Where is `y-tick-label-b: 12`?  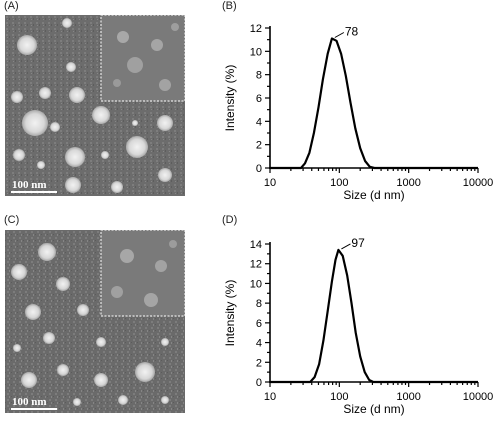 y-tick-label-b: 12 is located at coordinates (256, 29).